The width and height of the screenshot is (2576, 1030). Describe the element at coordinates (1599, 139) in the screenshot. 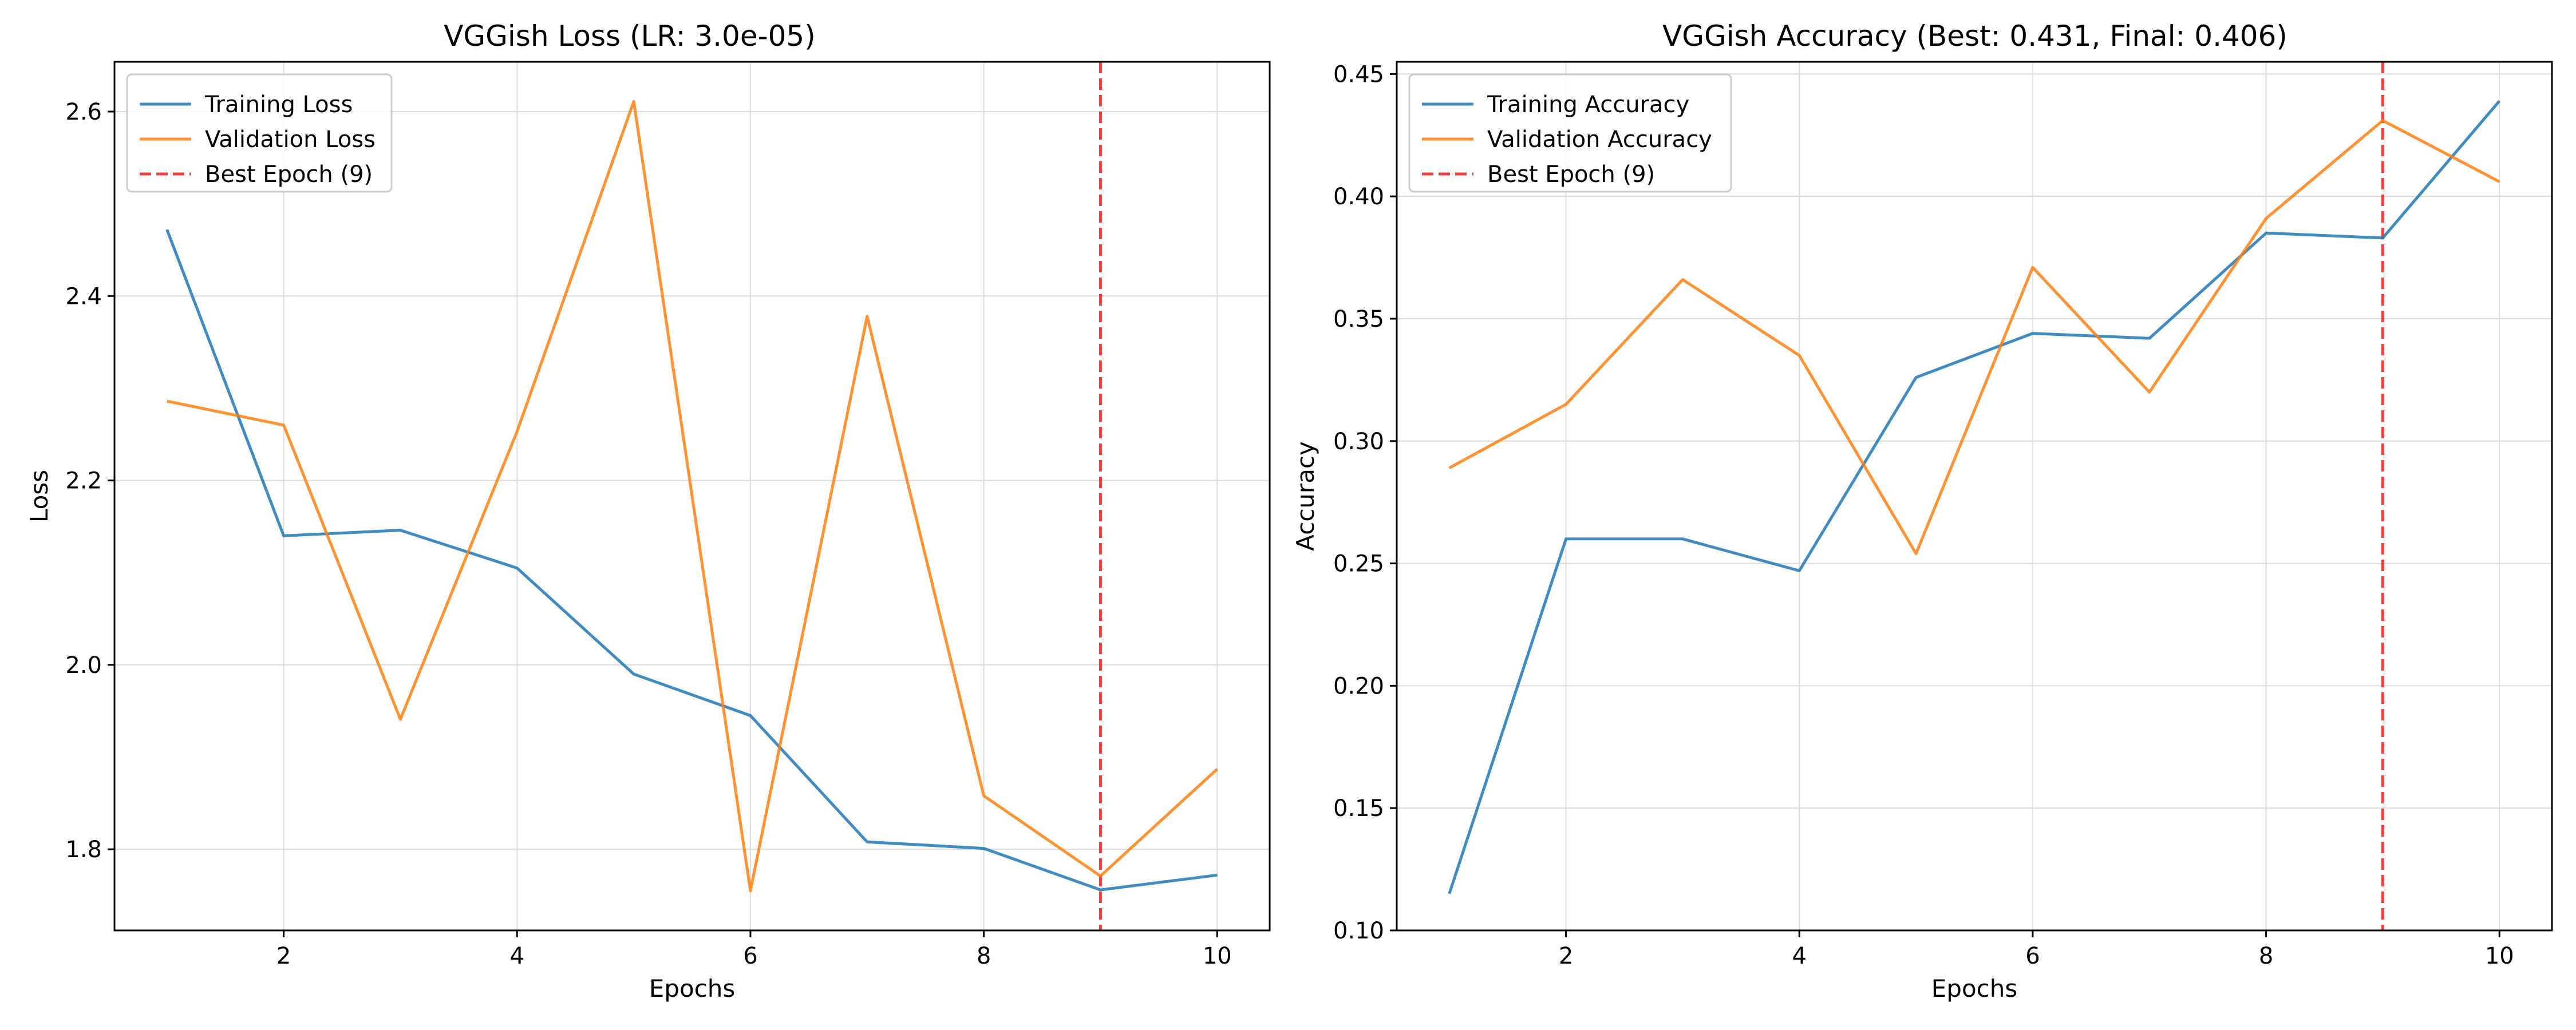

I see `legend-label-validation-accuracy: Validation Accuracy` at that location.